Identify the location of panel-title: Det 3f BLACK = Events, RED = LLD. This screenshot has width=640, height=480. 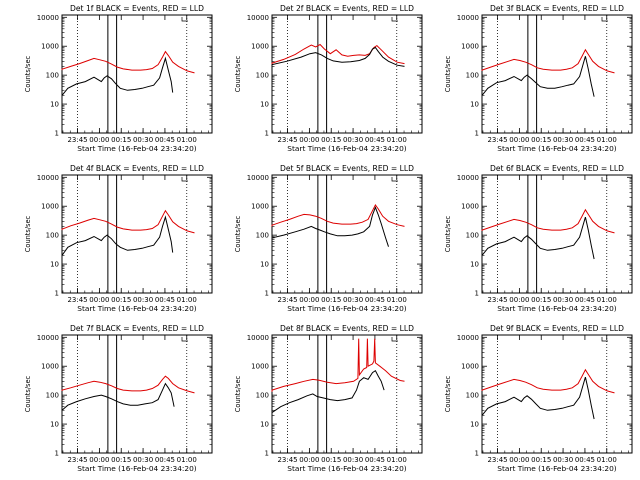
(557, 8).